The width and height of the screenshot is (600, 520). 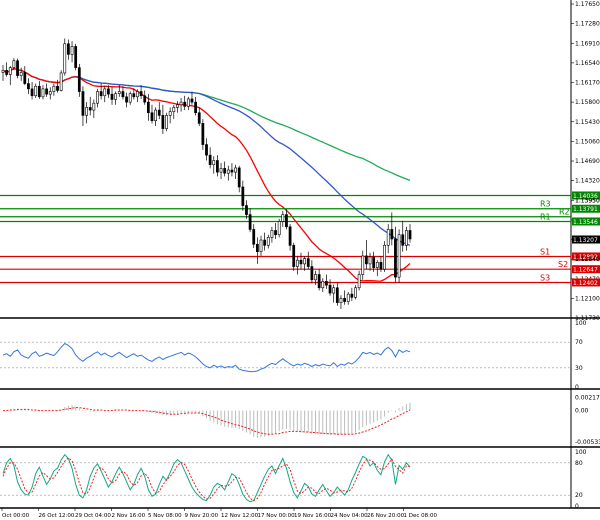 I want to click on stochastic-panel: 100 80 20 0, so click(x=300, y=479).